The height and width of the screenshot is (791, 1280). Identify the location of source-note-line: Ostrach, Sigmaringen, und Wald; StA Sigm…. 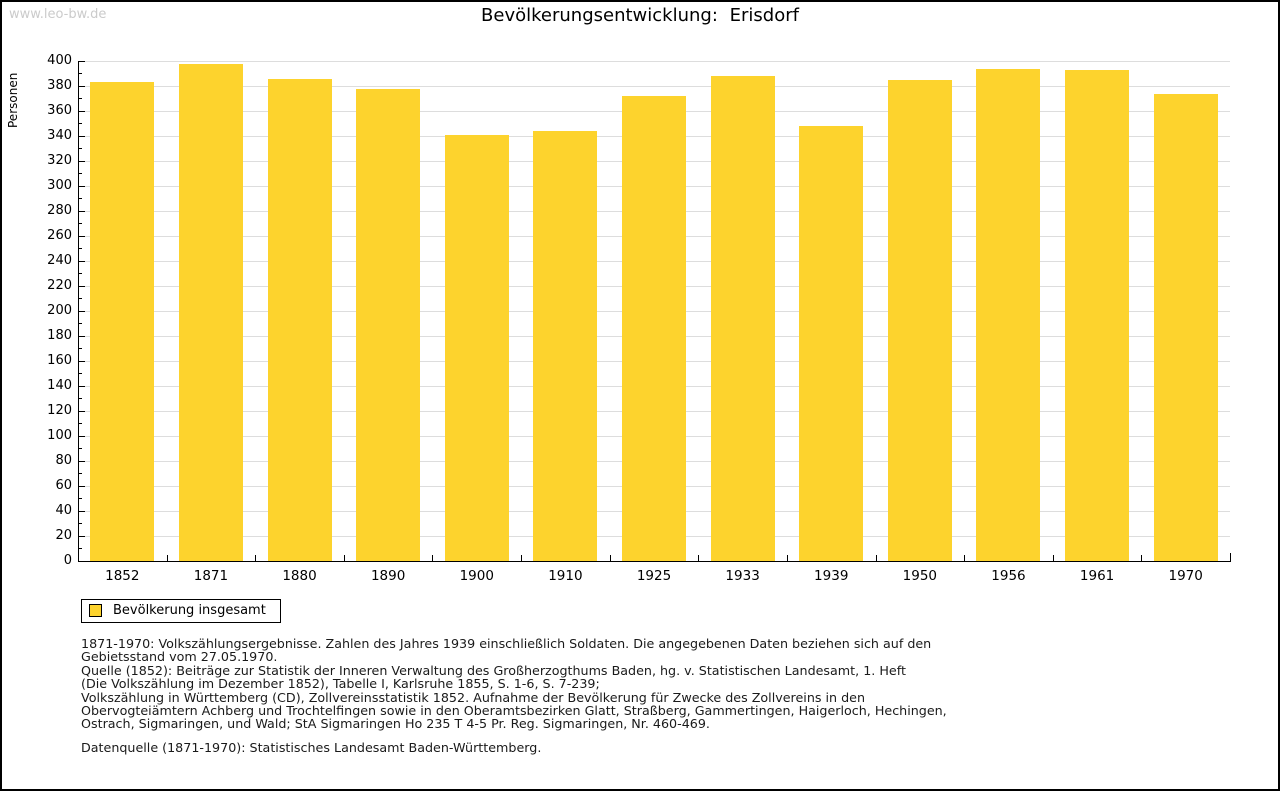
(395, 724).